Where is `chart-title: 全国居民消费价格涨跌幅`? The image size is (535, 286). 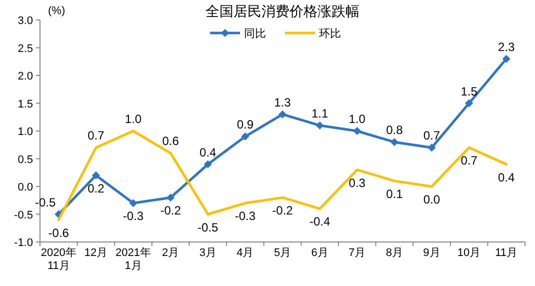
chart-title: 全国居民消费价格涨跌幅 is located at coordinates (283, 11).